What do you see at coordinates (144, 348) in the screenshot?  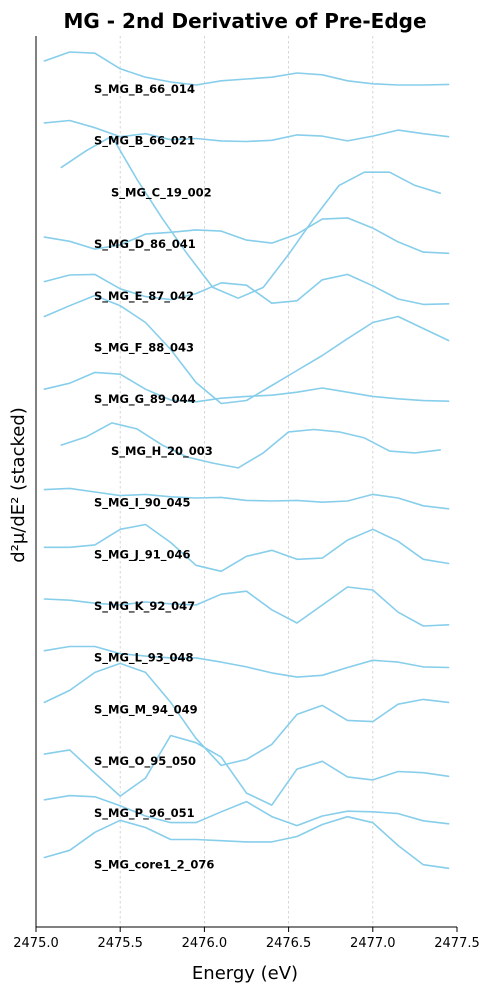 I see `series-label: S_MG_F_88_043` at bounding box center [144, 348].